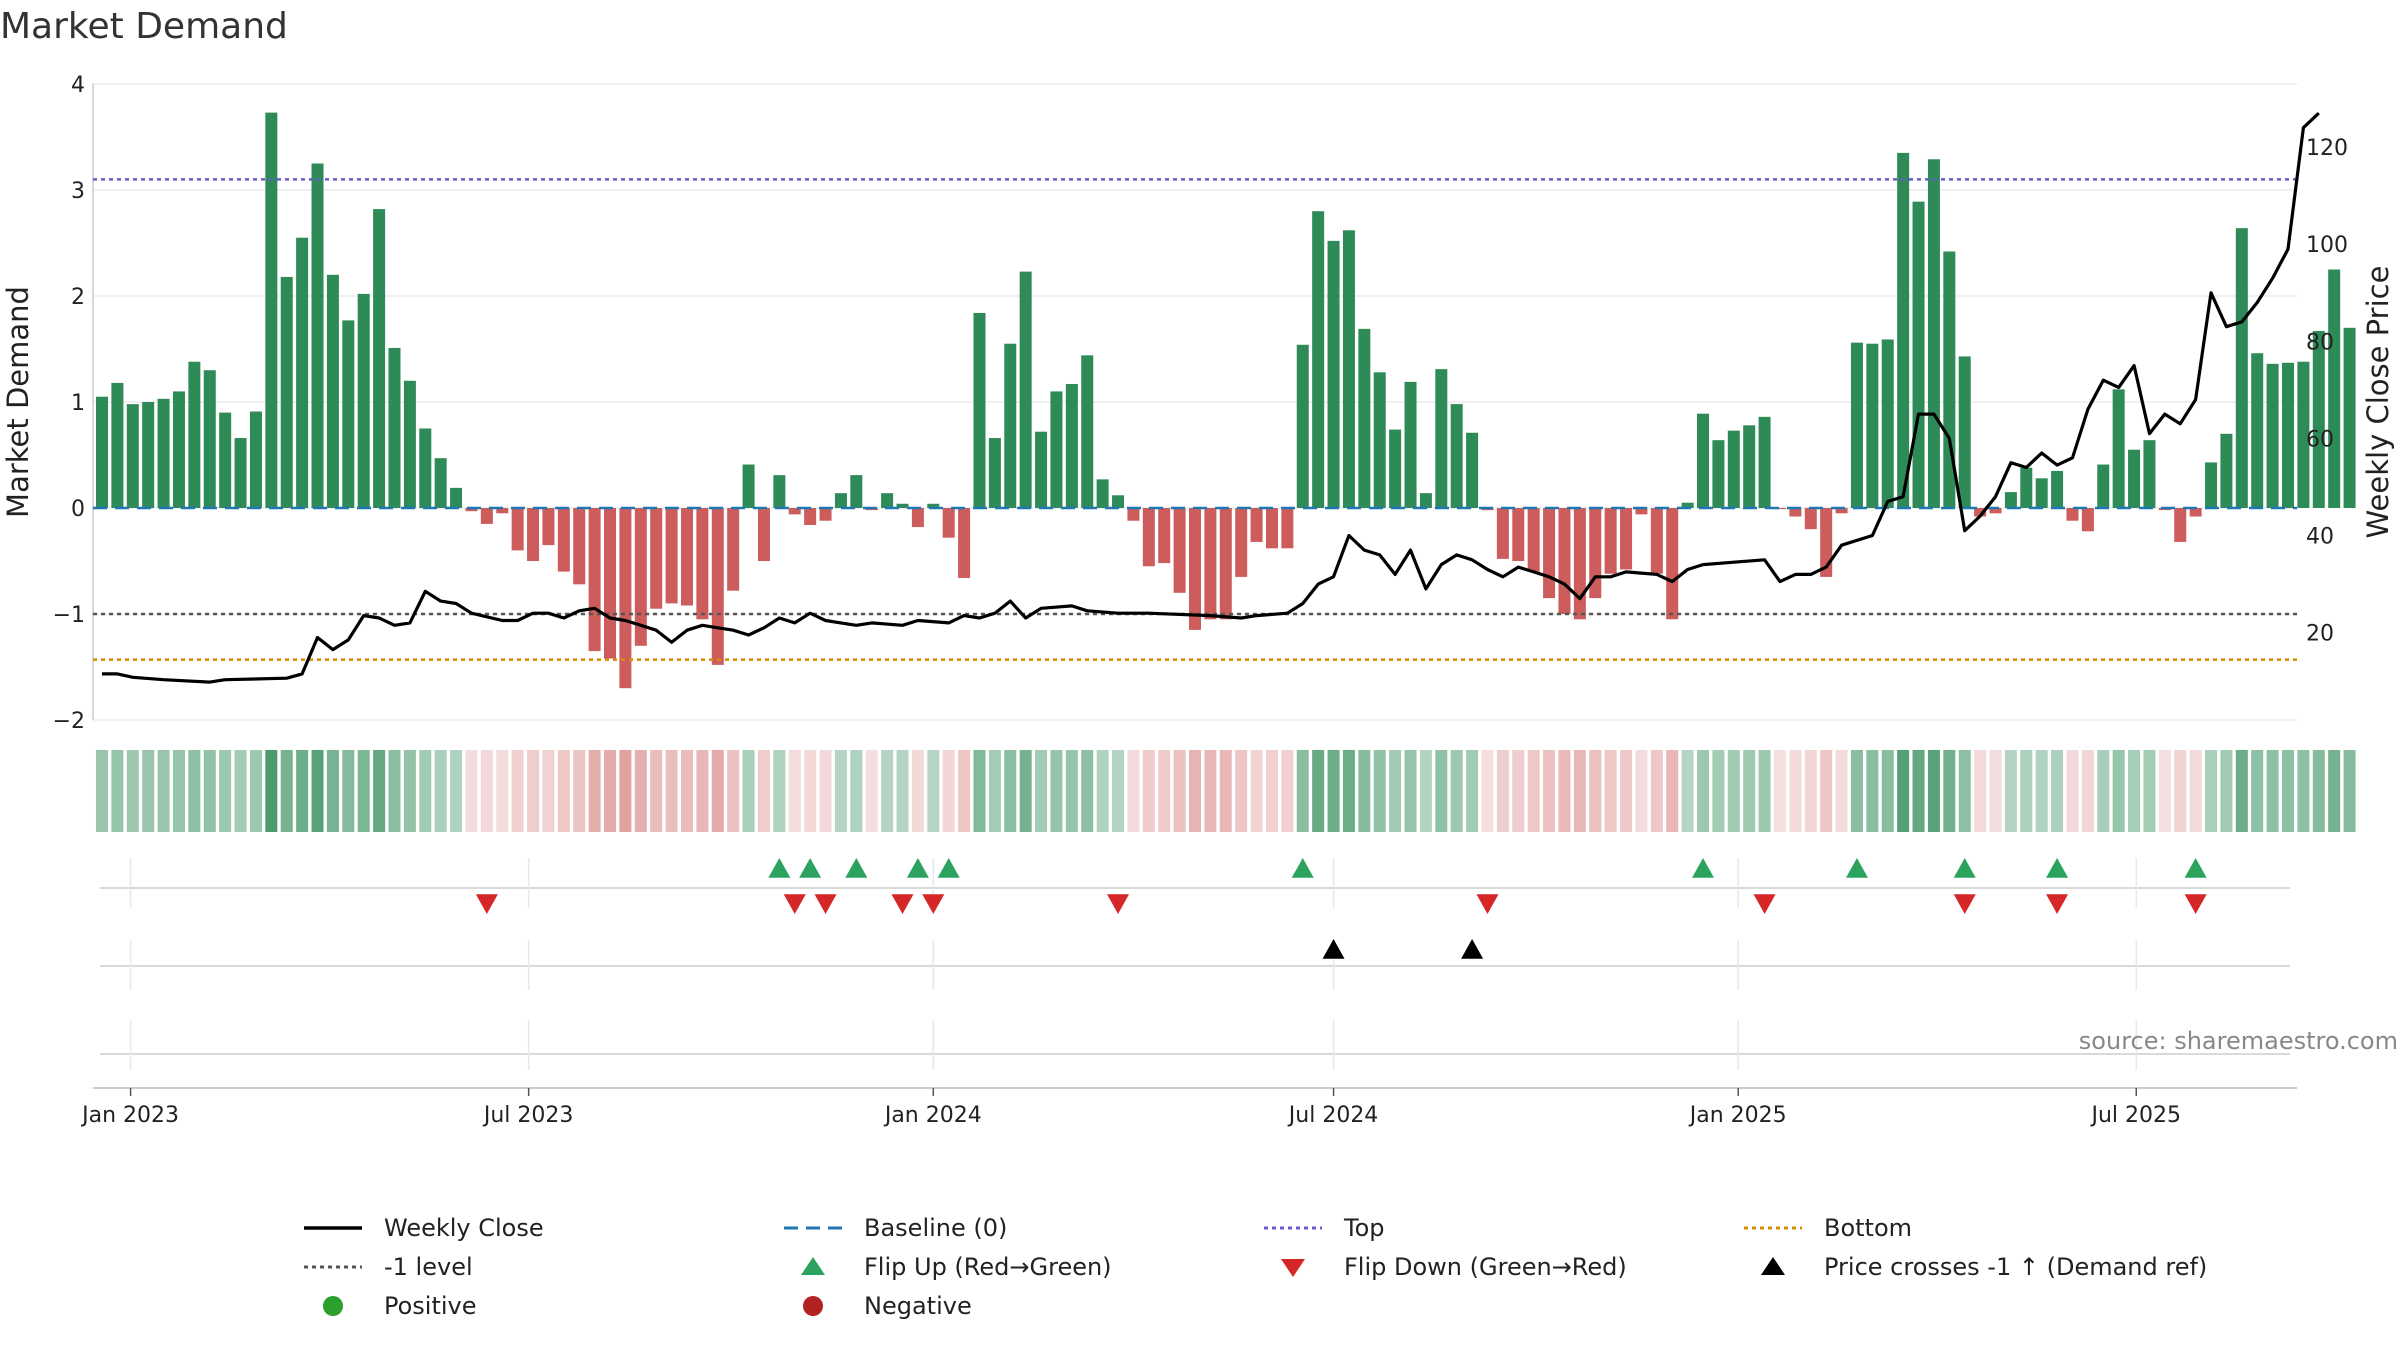 Image resolution: width=2400 pixels, height=1350 pixels. Describe the element at coordinates (2327, 148) in the screenshot. I see `y2-tick-label: 120` at that location.